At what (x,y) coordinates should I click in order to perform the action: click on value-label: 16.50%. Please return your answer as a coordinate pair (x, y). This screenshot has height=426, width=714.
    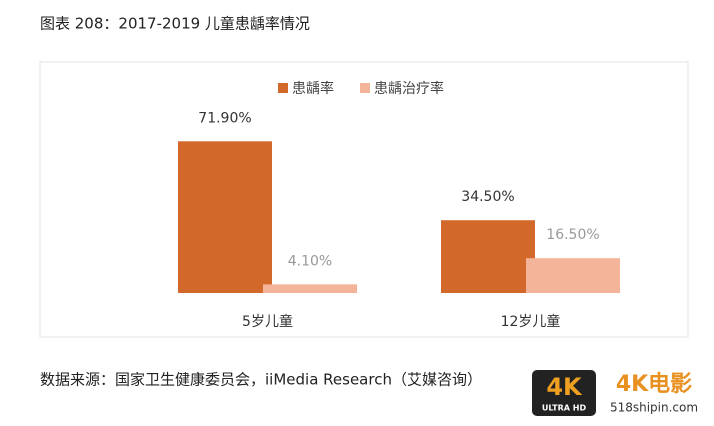
    Looking at the image, I should click on (572, 235).